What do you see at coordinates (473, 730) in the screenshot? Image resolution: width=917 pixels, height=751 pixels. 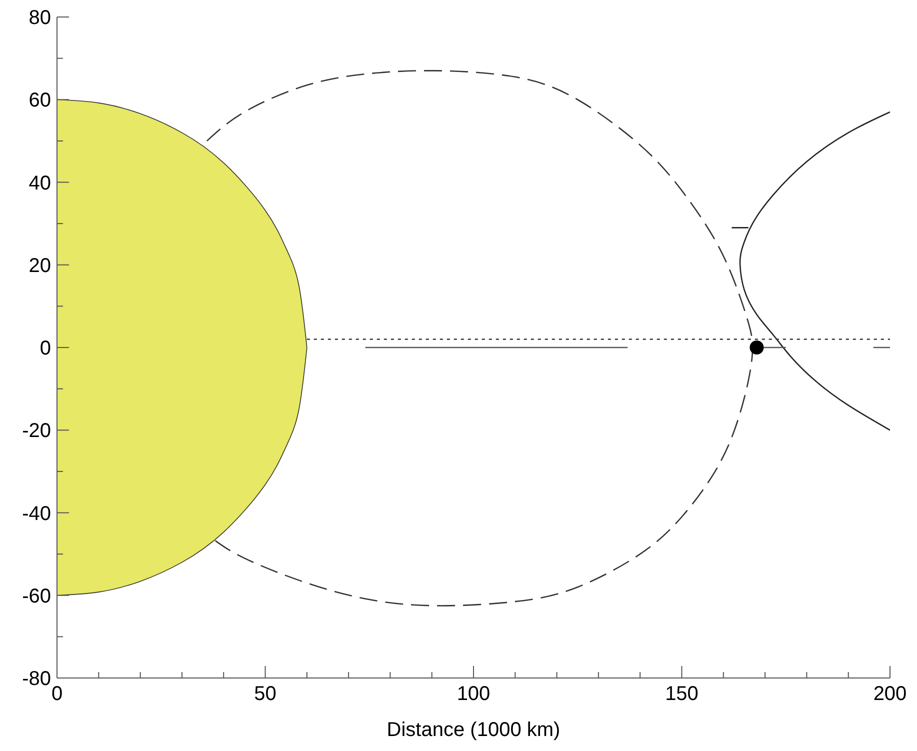 I see `x-axis-title: Distance (1000 km)` at bounding box center [473, 730].